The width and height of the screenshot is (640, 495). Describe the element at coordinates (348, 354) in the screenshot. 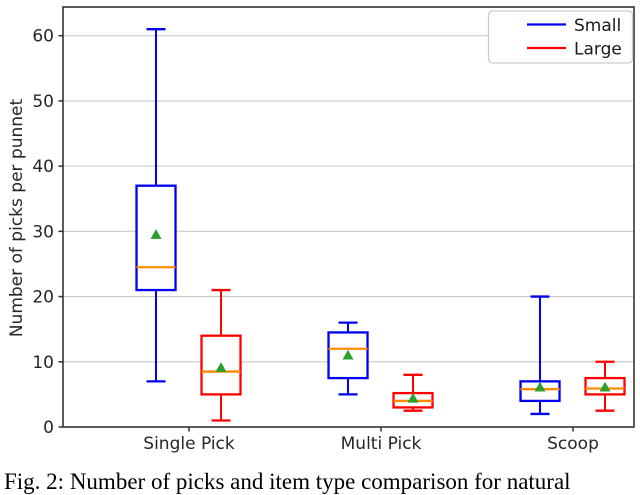

I see `mean-marker-multi-pick-small` at that location.